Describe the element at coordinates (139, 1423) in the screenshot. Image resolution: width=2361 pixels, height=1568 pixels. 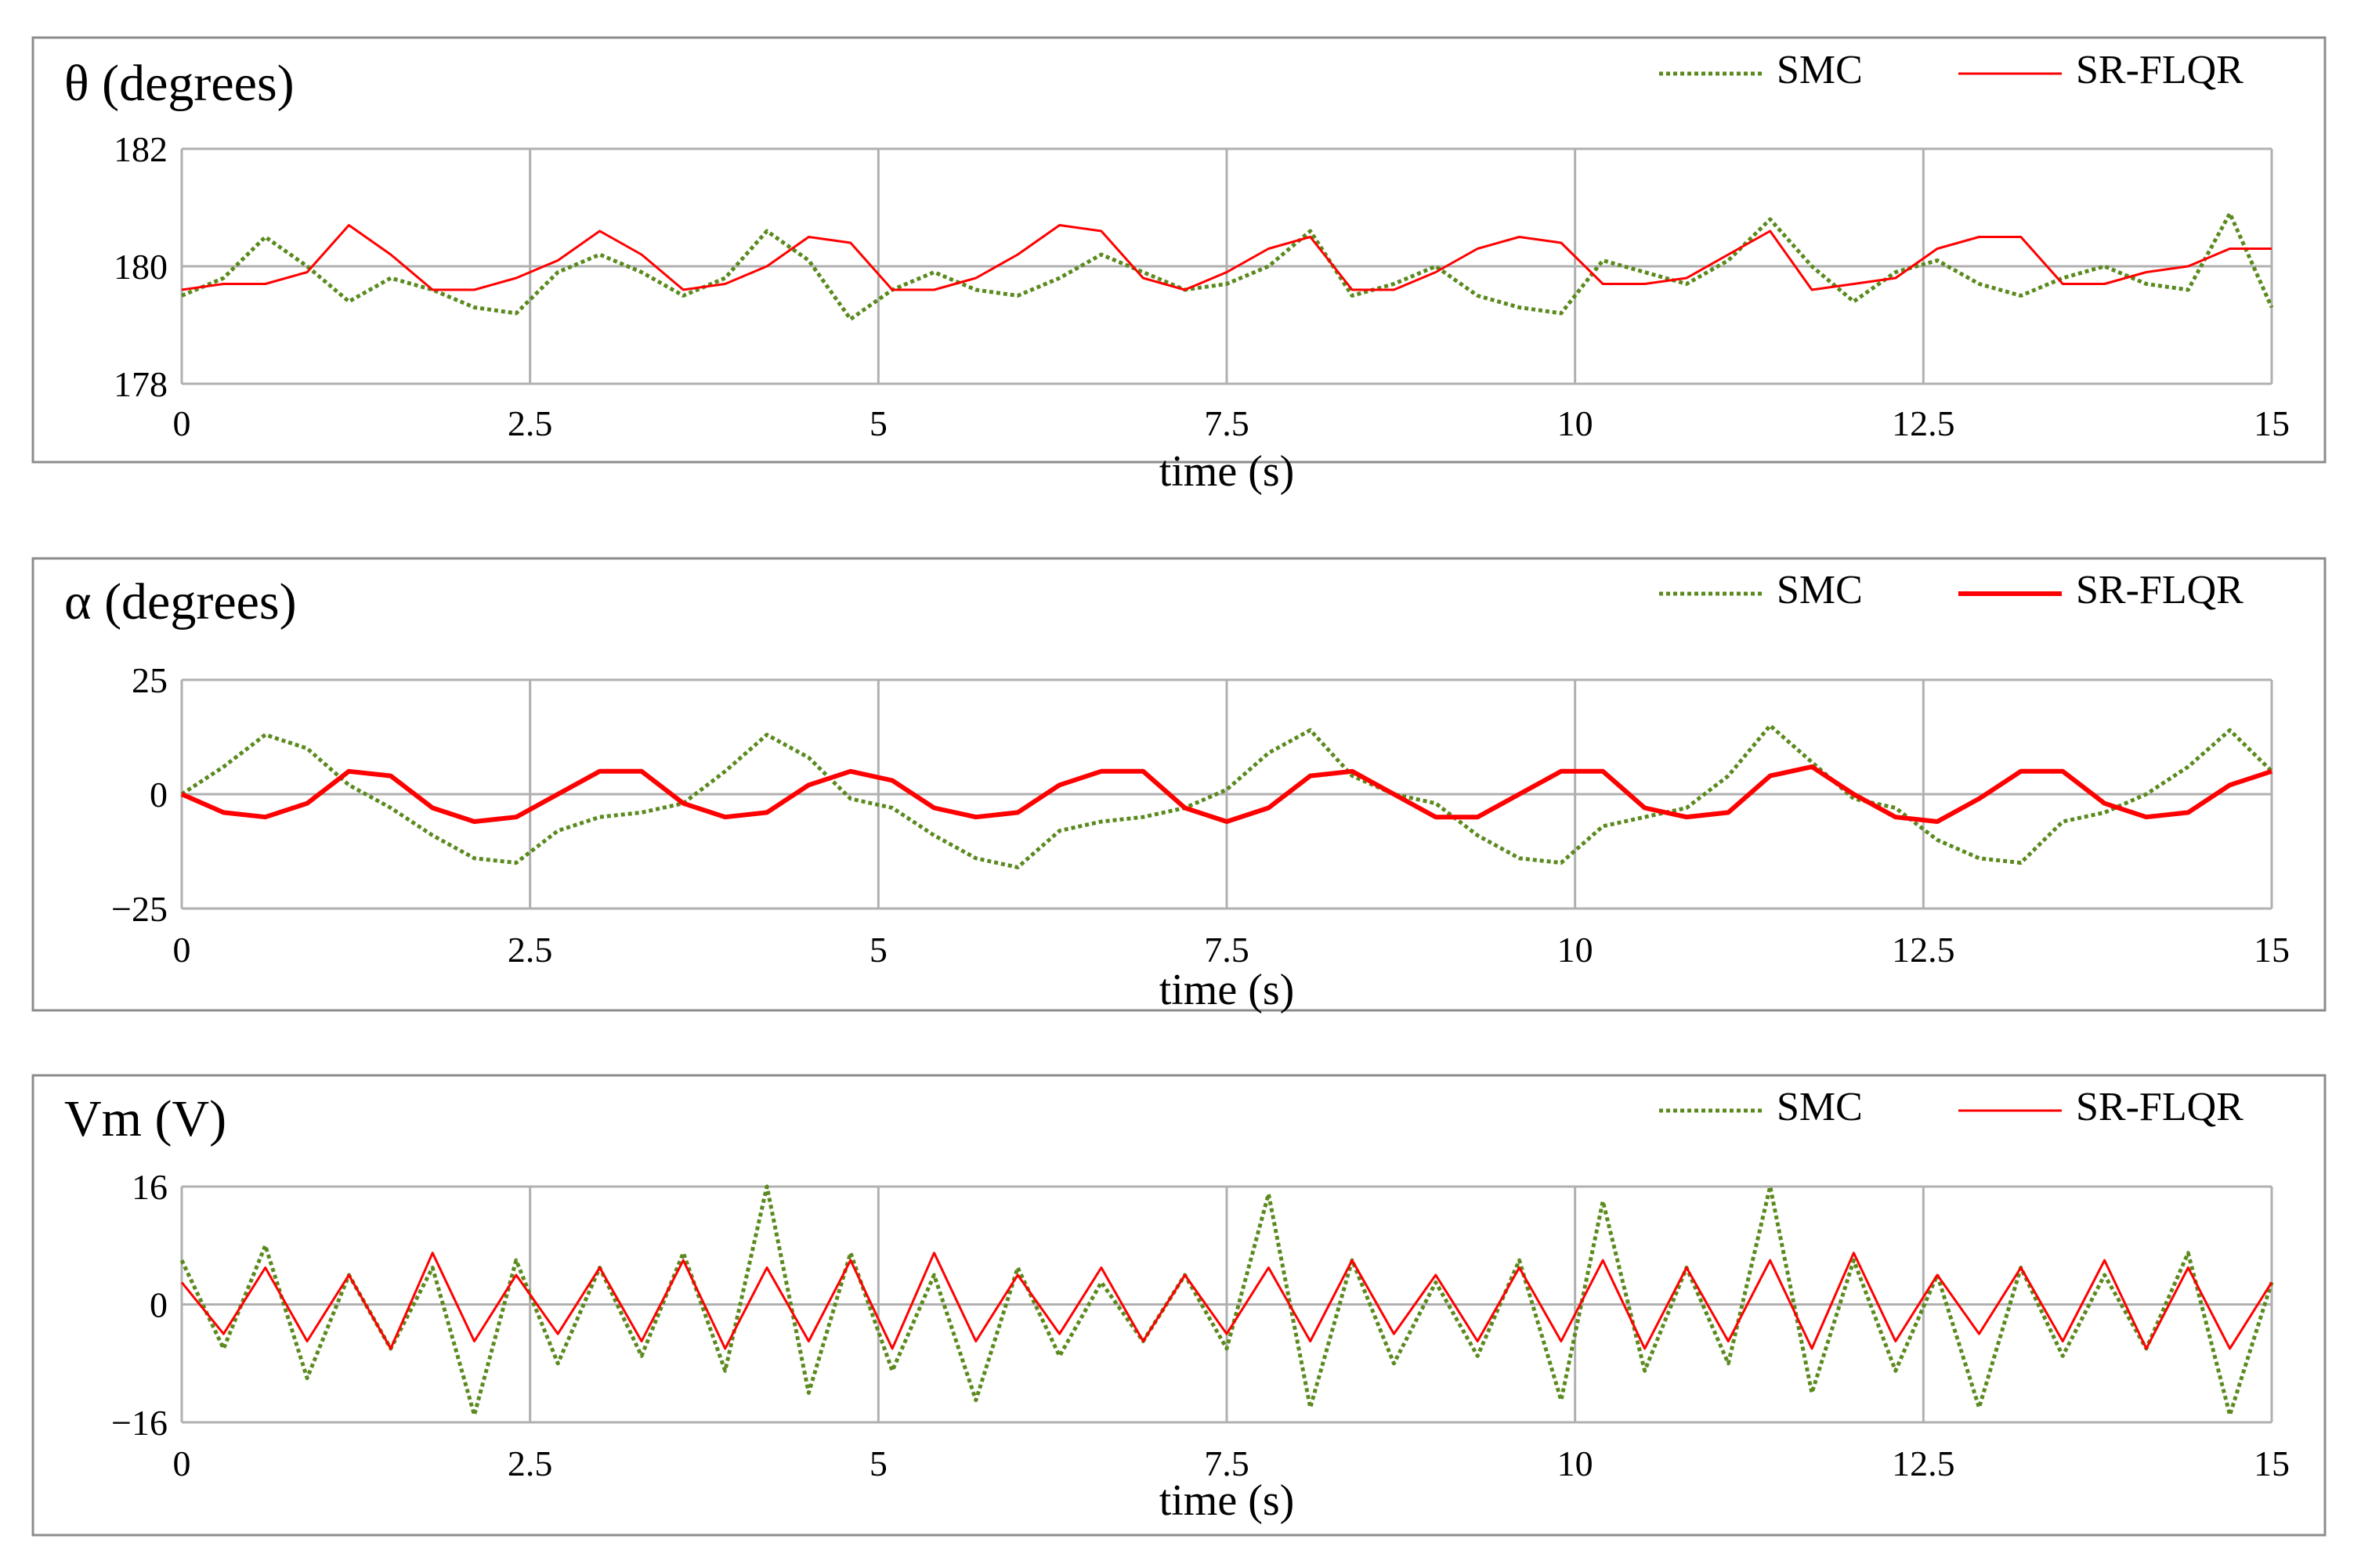
I see `y-tick-label: −16` at that location.